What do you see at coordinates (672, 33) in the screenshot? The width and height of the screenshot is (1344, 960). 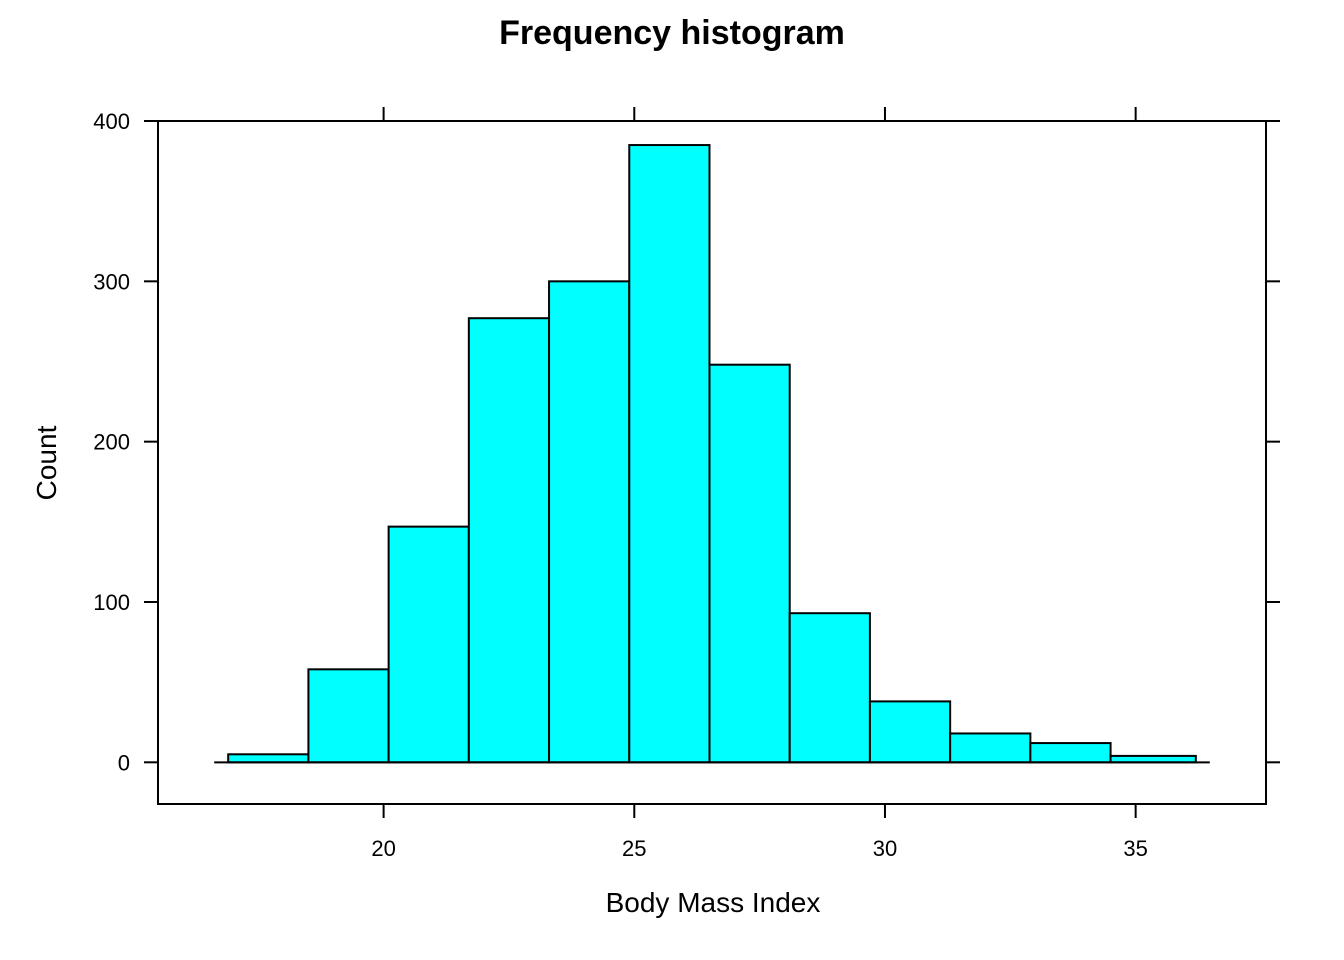 I see `chart-title: Frequency histogram` at bounding box center [672, 33].